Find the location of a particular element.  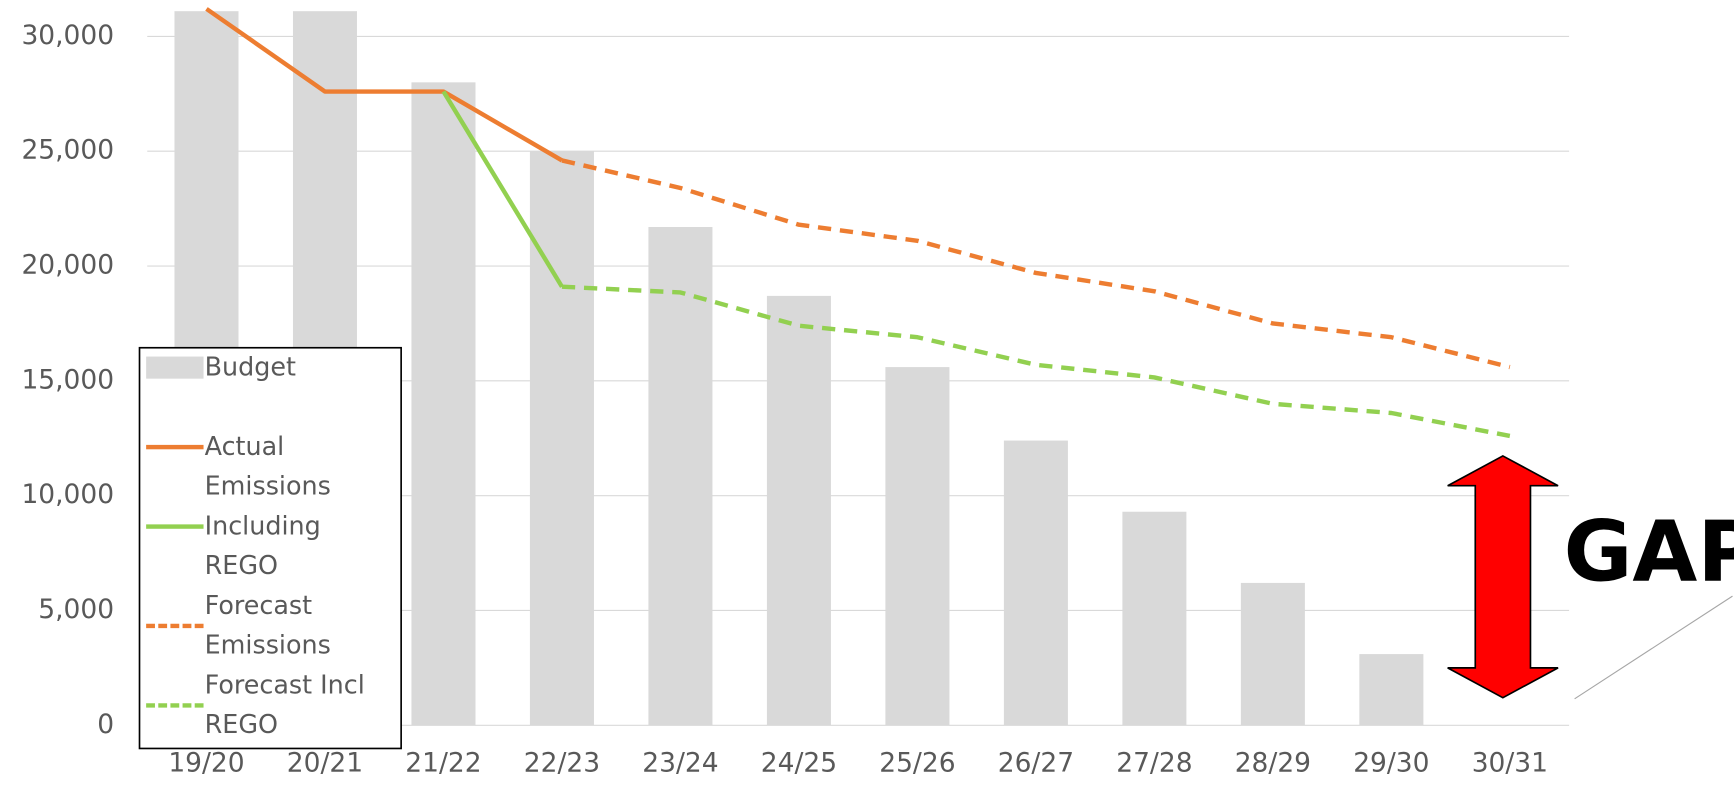

legend-entry: Budget is located at coordinates (273, 368).